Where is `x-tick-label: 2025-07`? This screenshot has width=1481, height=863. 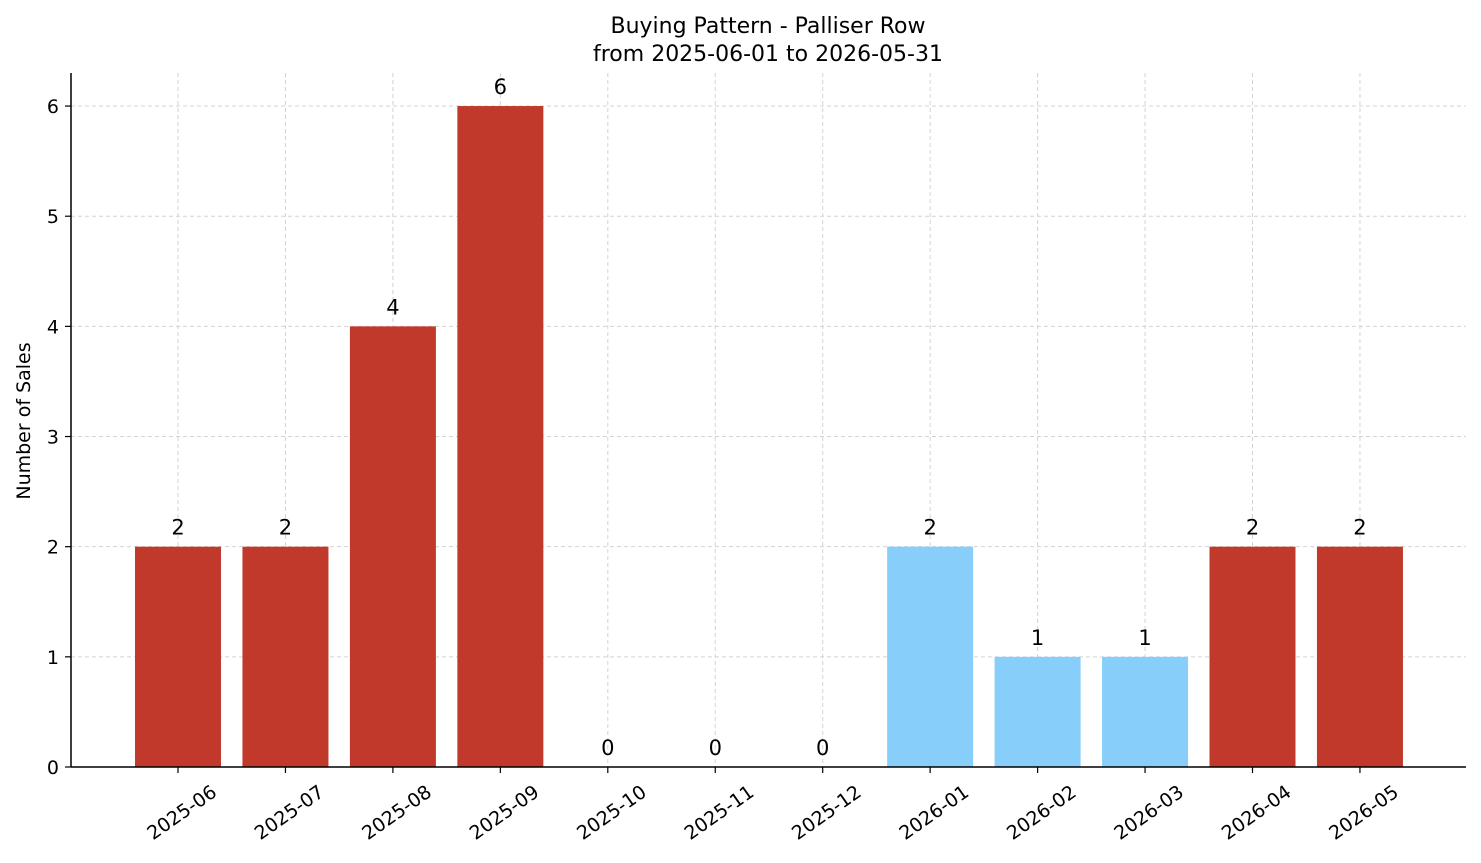
x-tick-label: 2025-07 is located at coordinates (290, 813).